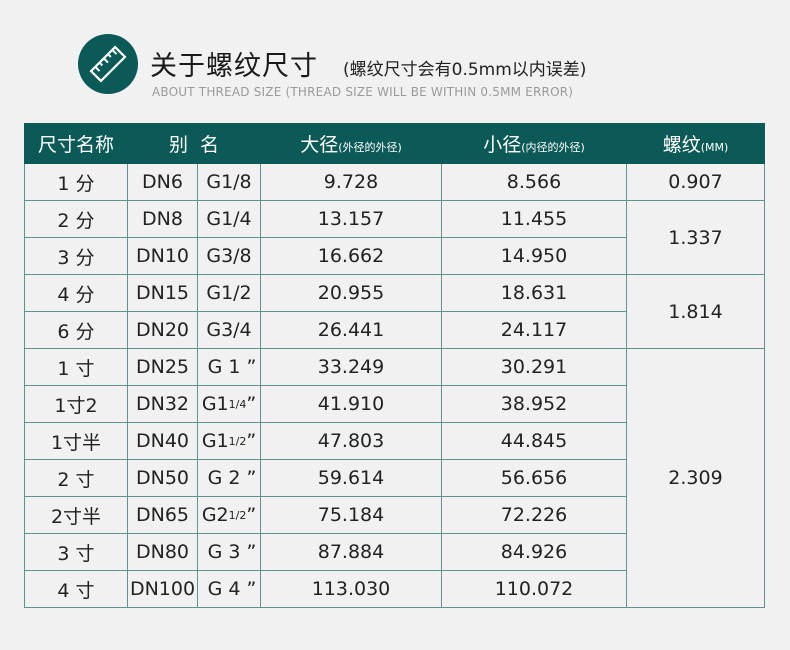 Image resolution: width=790 pixels, height=650 pixels. What do you see at coordinates (534, 589) in the screenshot?
I see `minor-diameter-cell: 110.072` at bounding box center [534, 589].